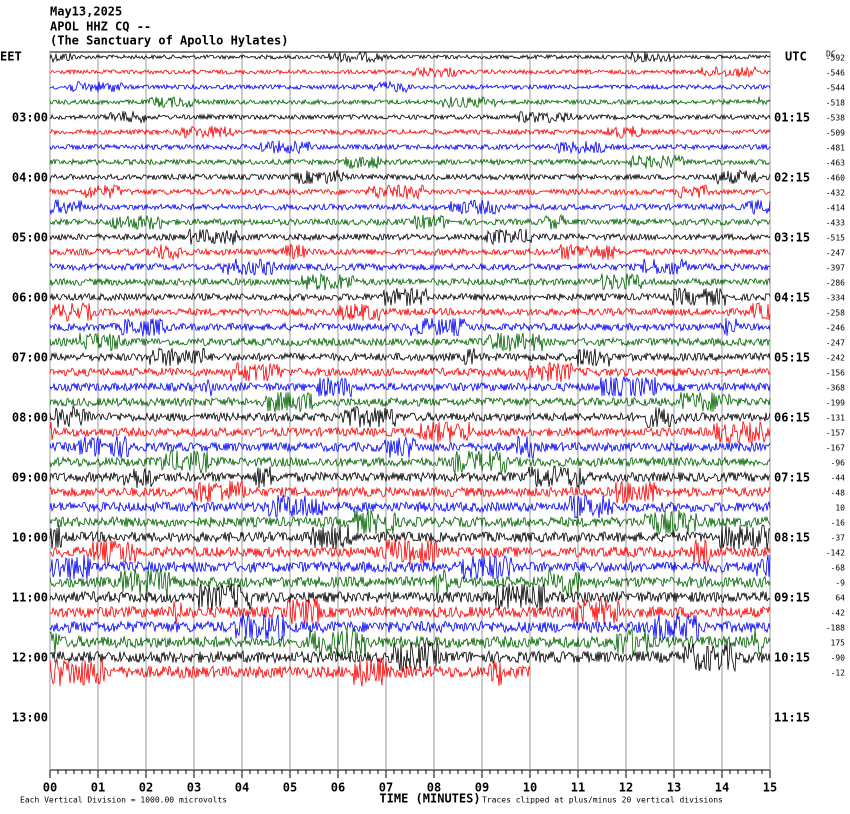 The image size is (850, 814). Describe the element at coordinates (838, 643) in the screenshot. I see `dc-offset: 175` at that location.